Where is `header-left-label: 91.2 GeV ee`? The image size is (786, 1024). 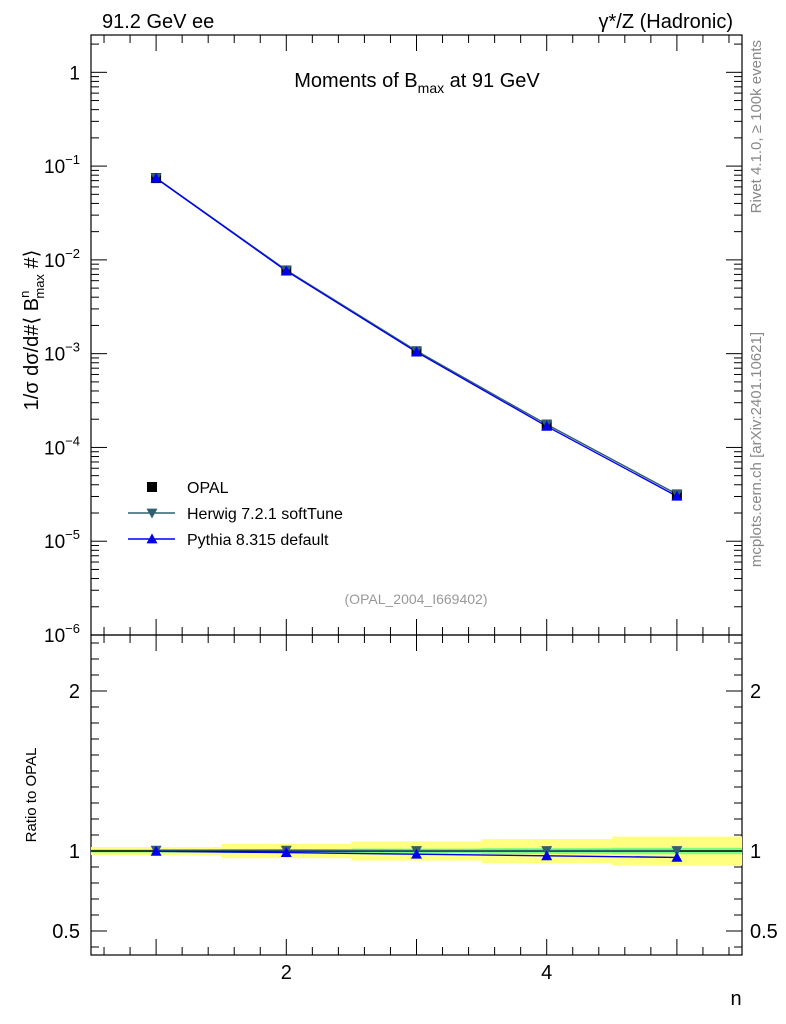
header-left-label: 91.2 GeV ee is located at coordinates (158, 22).